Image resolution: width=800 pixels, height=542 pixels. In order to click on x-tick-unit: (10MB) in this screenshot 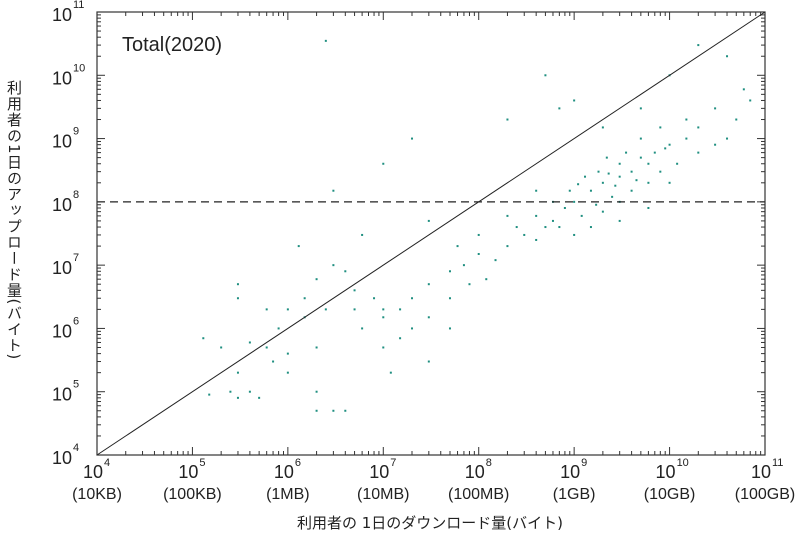, I will do `click(383, 494)`.